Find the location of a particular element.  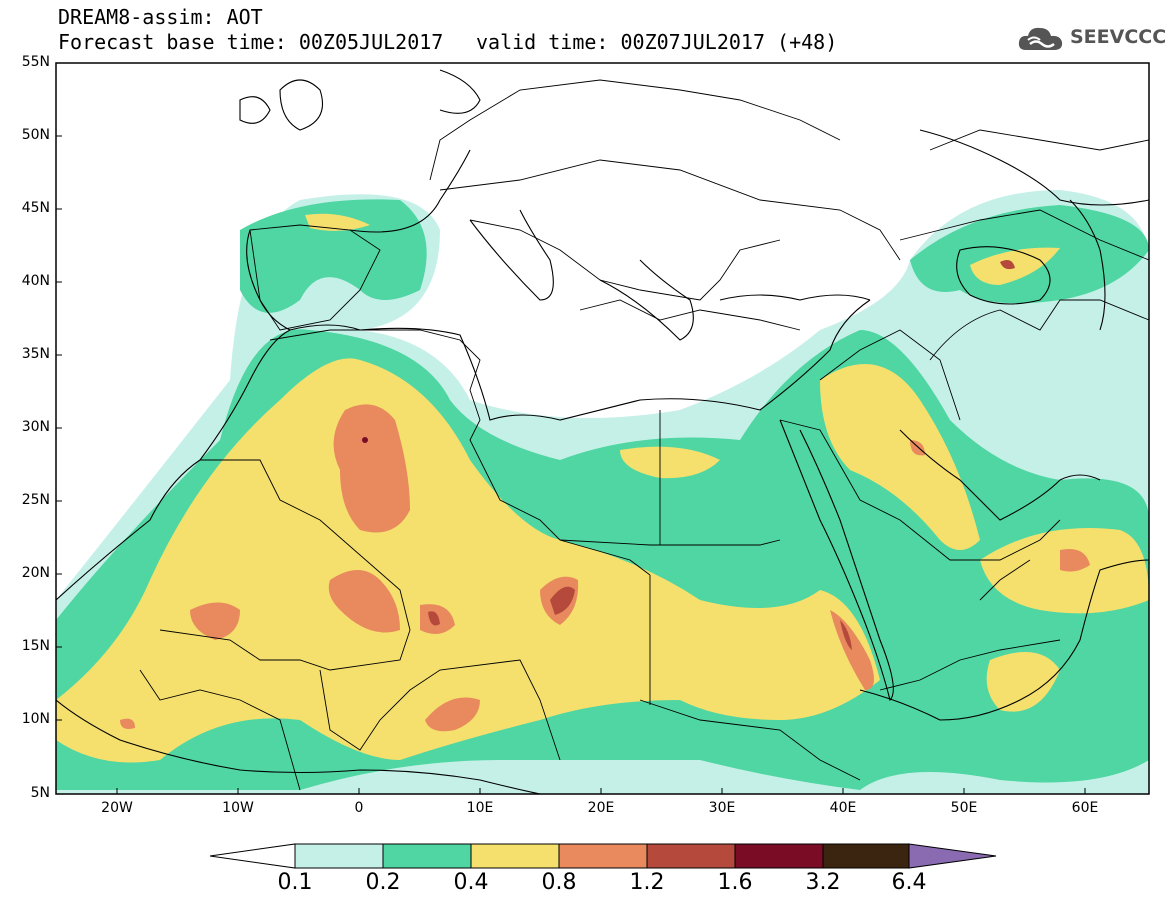

logo-text: SEEVCCC is located at coordinates (1117, 37).